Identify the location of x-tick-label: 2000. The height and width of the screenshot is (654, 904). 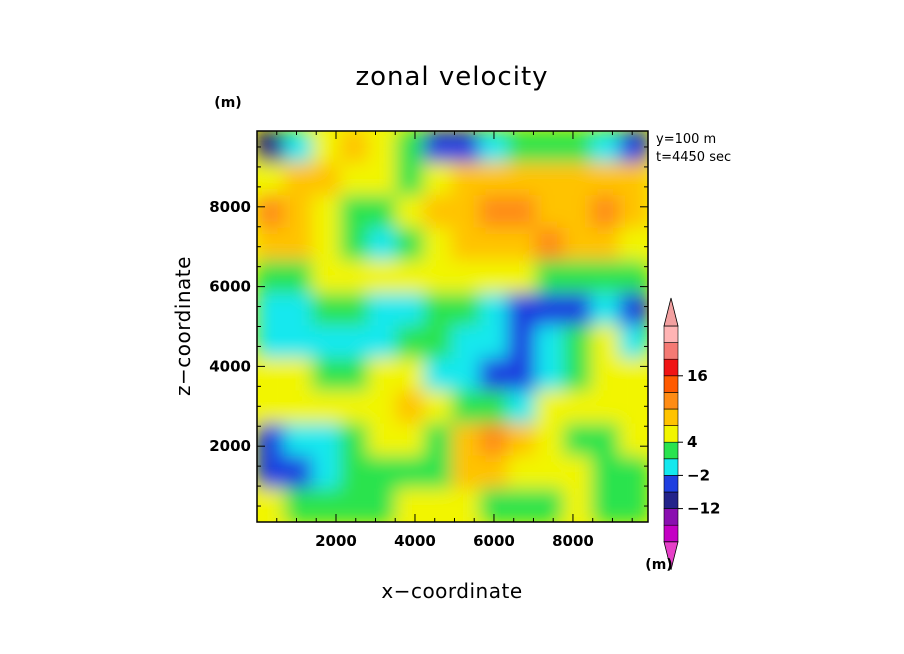
(336, 541).